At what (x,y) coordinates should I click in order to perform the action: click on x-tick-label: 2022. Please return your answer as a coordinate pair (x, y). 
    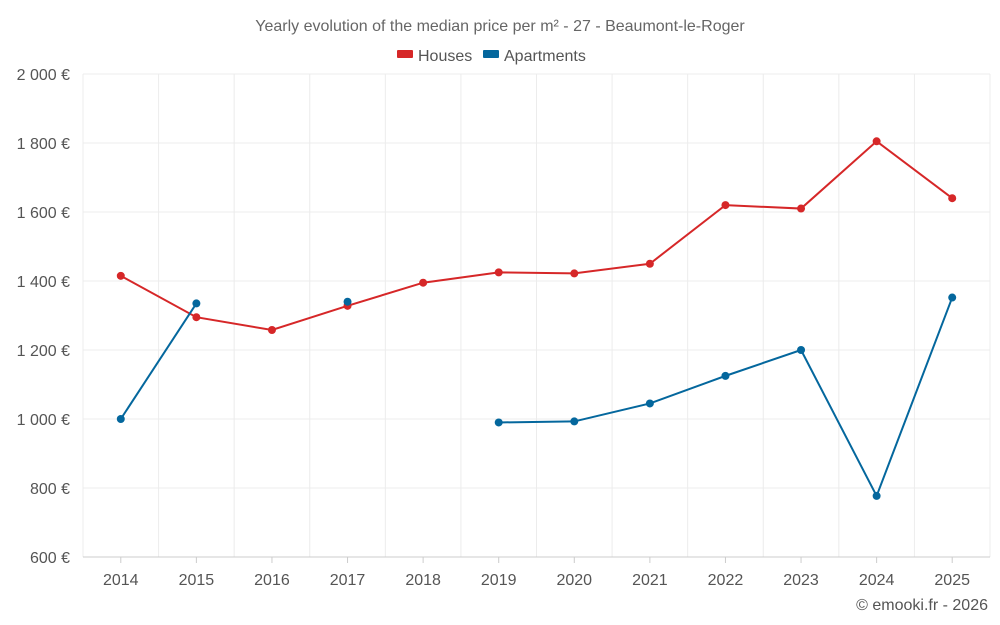
    Looking at the image, I should click on (726, 580).